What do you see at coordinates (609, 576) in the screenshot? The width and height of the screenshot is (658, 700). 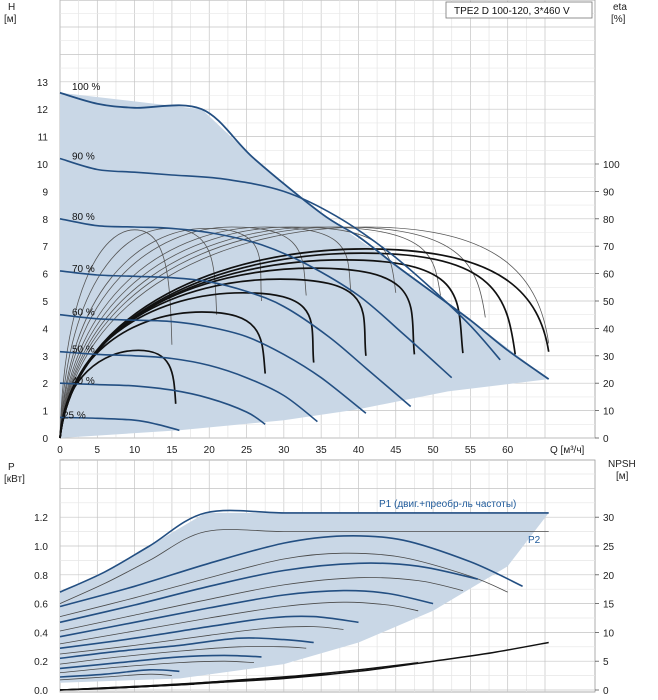 I see `npsh-tick-label: 20` at bounding box center [609, 576].